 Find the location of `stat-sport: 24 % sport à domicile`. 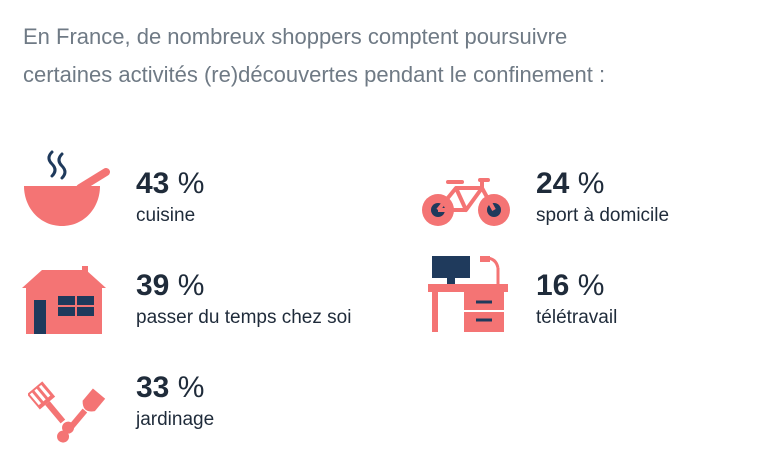

stat-sport: 24 % sport à domicile is located at coordinates (602, 198).